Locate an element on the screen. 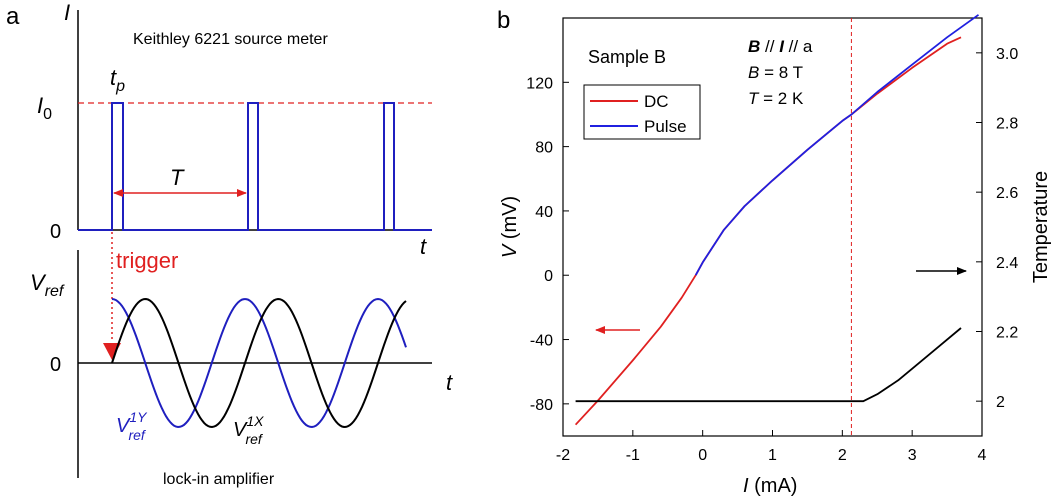  panel-b-label: b is located at coordinates (503, 20).